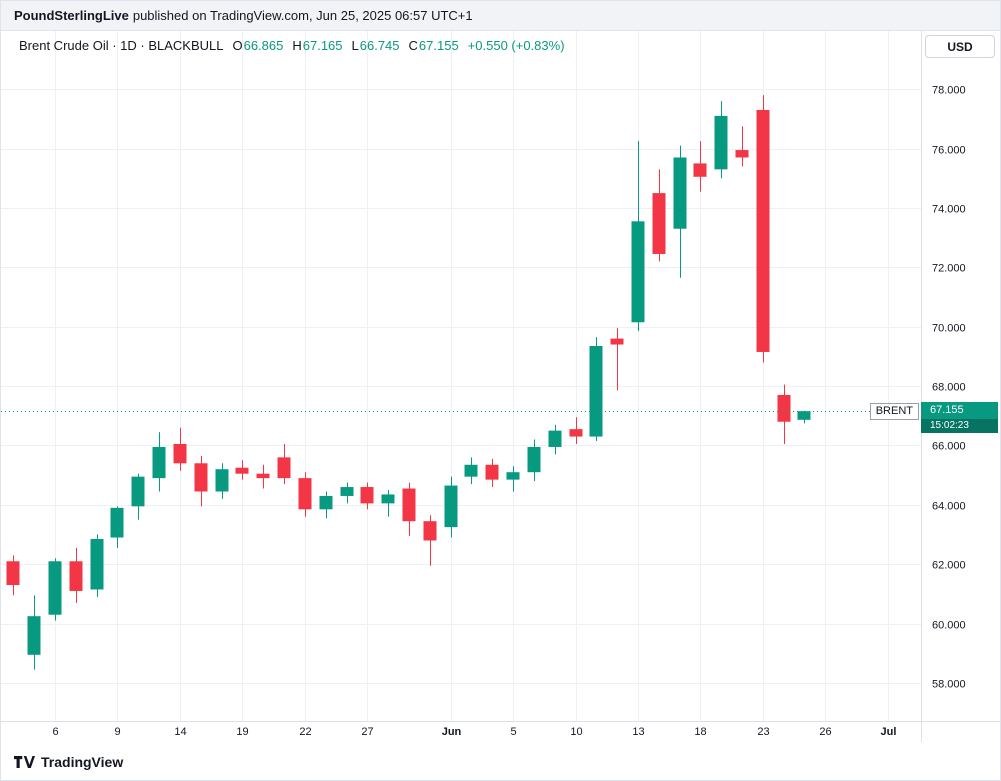  I want to click on ohlc-high: H67.165, so click(317, 45).